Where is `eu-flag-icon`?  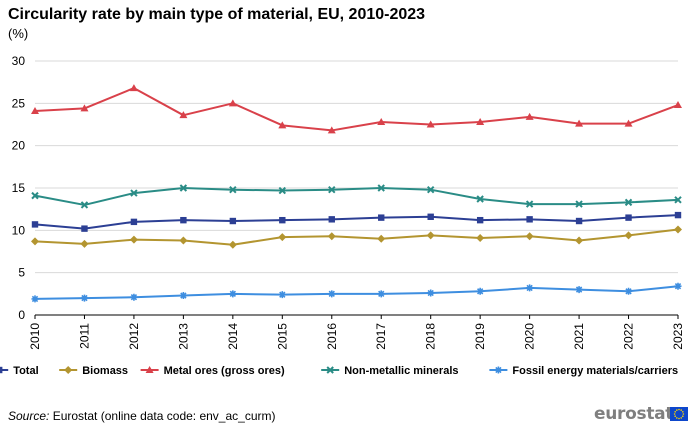
eu-flag-icon is located at coordinates (679, 414).